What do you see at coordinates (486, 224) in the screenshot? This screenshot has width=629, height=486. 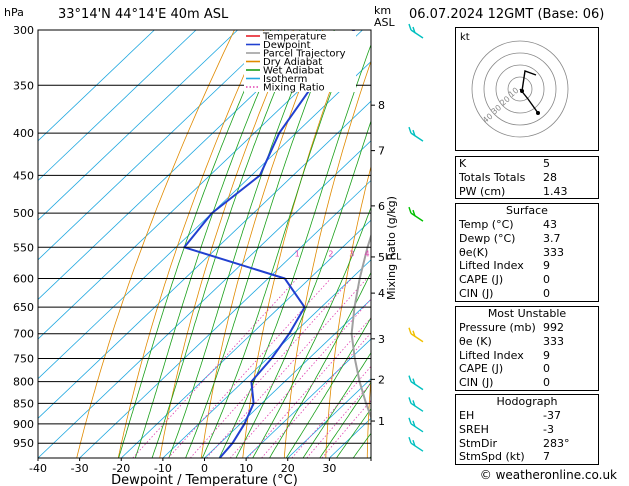 I see `table-row-label: Temp (°C)` at bounding box center [486, 224].